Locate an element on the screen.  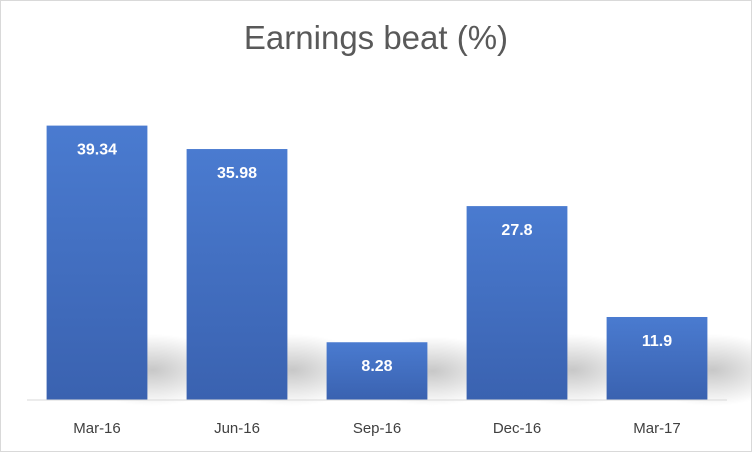
data-label-mar-17: 11.9 is located at coordinates (657, 341).